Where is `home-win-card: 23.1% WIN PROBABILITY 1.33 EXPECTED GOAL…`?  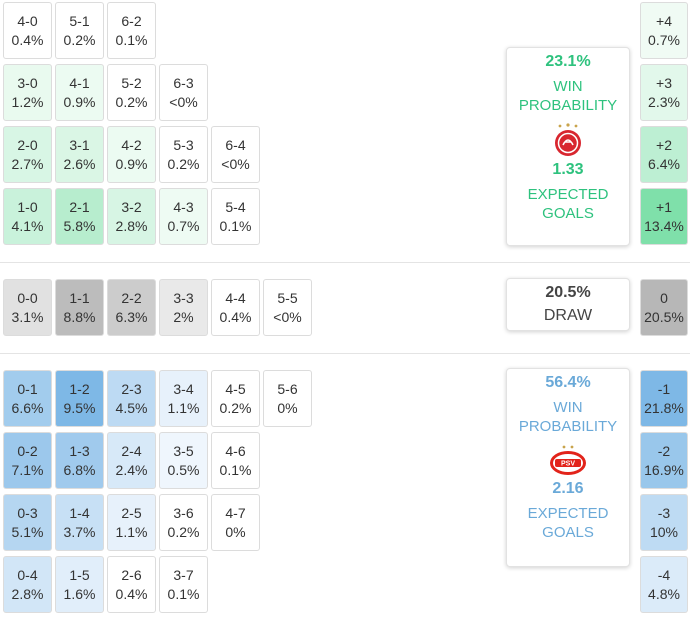
home-win-card: 23.1% WIN PROBABILITY 1.33 EXPECTED GOAL… is located at coordinates (568, 146).